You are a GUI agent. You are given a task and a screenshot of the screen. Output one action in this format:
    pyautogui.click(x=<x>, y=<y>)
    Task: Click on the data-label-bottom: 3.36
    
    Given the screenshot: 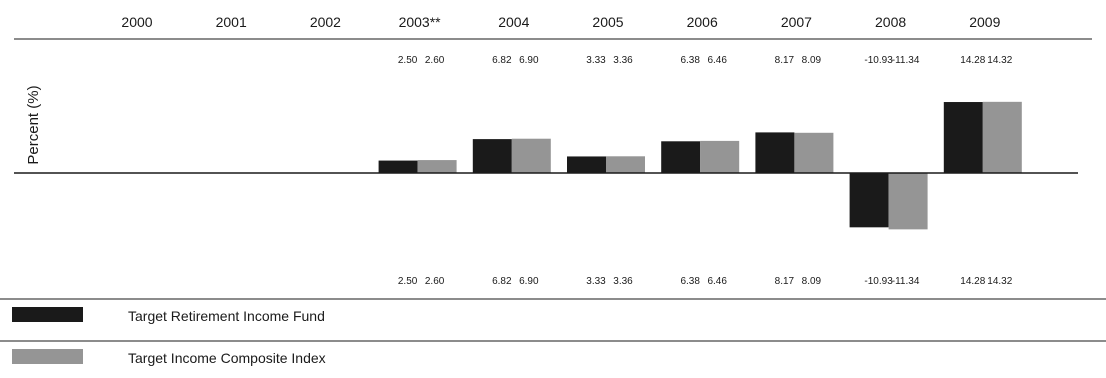 What is the action you would take?
    pyautogui.click(x=623, y=281)
    